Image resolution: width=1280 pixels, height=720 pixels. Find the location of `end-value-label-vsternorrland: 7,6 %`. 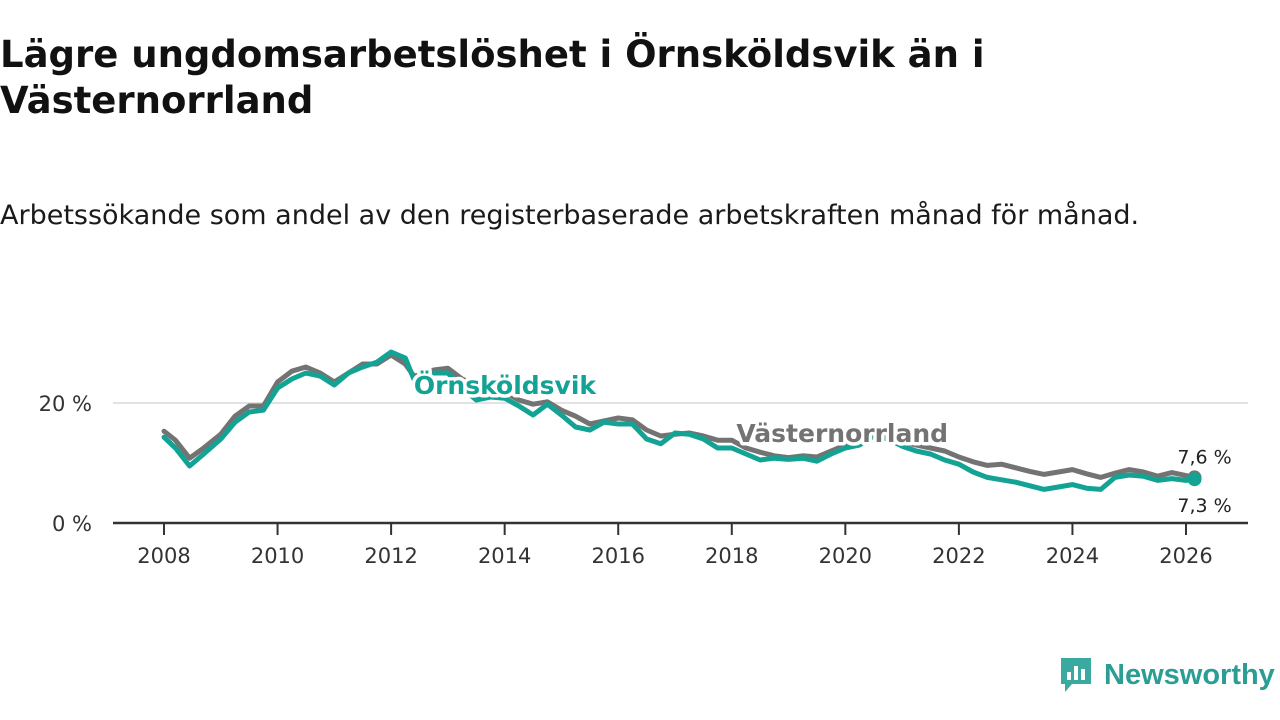

end-value-label-vsternorrland: 7,6 % is located at coordinates (1204, 457).